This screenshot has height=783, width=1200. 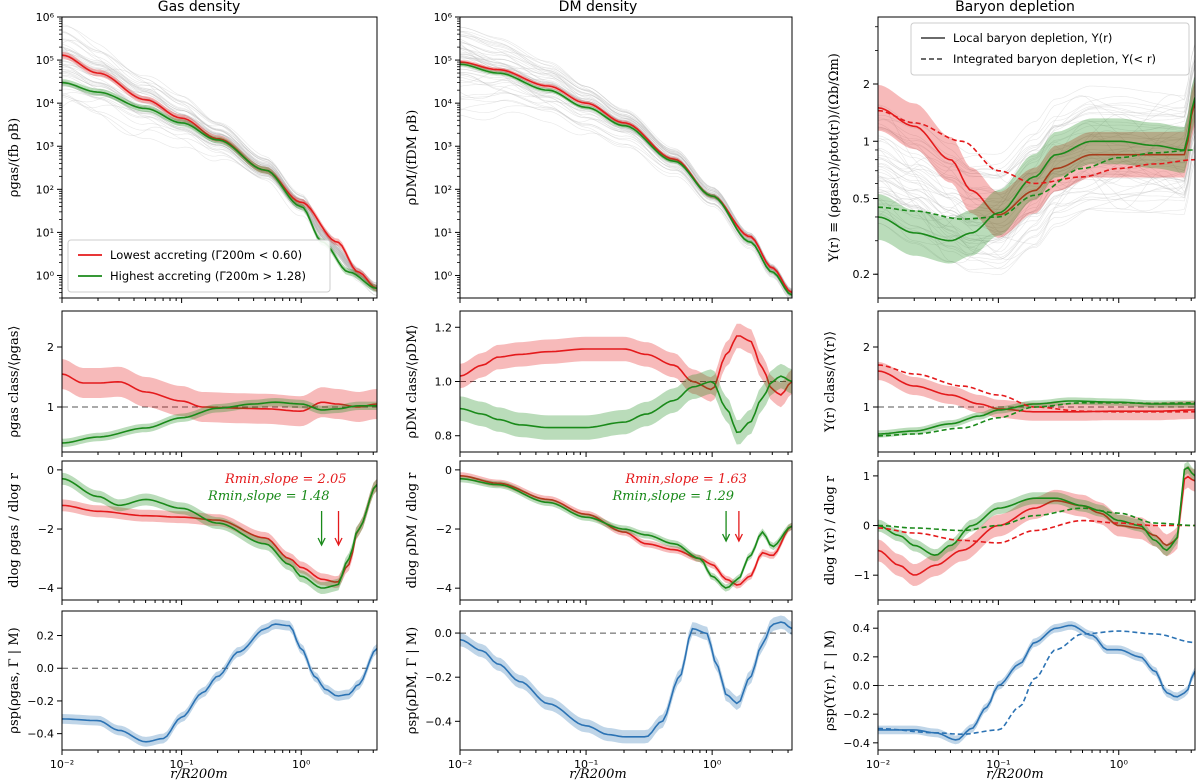 I want to click on y-axis-label: ρsp(ρgas, Γ | M), so click(x=14, y=680).